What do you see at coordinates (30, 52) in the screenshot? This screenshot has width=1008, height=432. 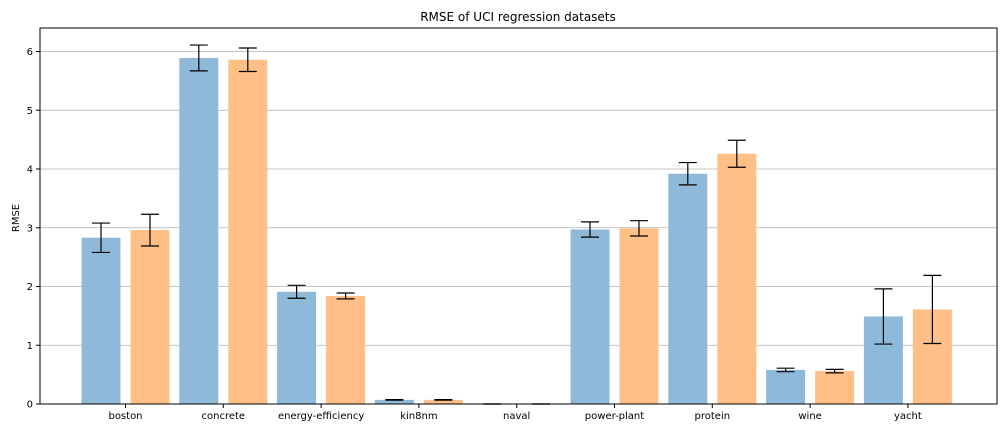 I see `y-tick-label: 6` at bounding box center [30, 52].